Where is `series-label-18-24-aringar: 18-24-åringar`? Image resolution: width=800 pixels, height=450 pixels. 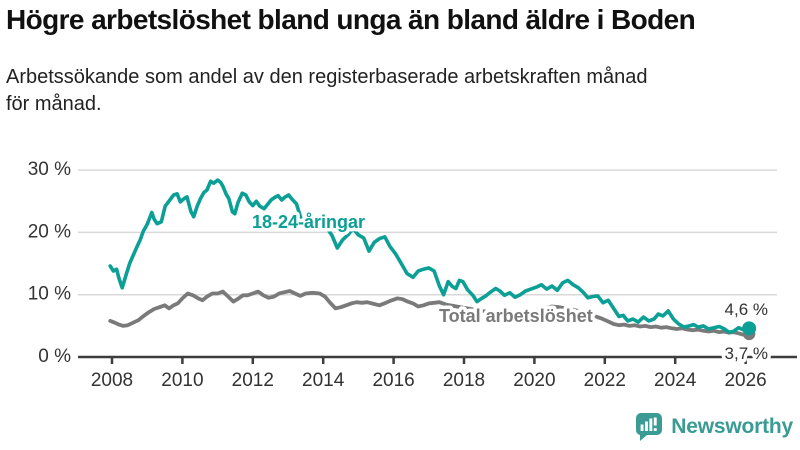
series-label-18-24-aringar: 18-24-åringar is located at coordinates (308, 222).